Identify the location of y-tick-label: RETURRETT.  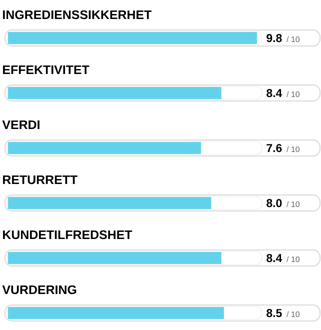
(40, 179).